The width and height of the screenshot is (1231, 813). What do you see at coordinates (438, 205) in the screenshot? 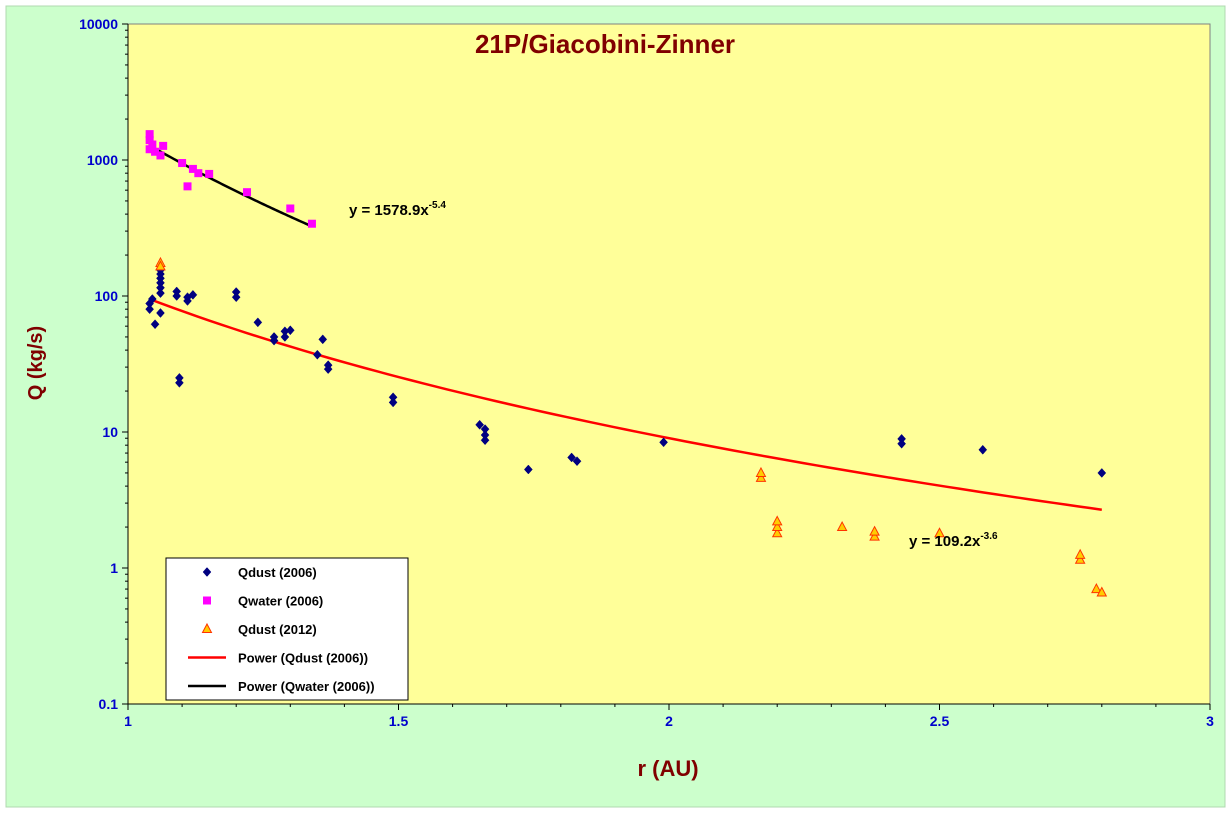
I see `trendline-equation-water-exponent: -5.4` at bounding box center [438, 205].